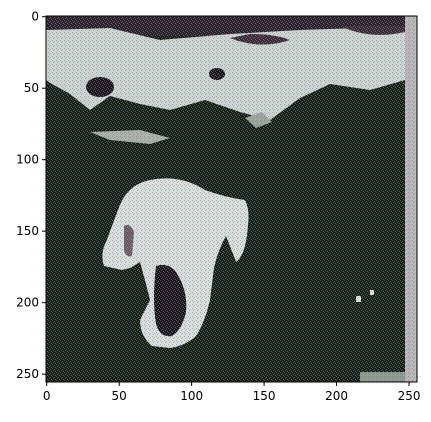  What do you see at coordinates (191, 396) in the screenshot?
I see `x-tick-label: 100` at bounding box center [191, 396].